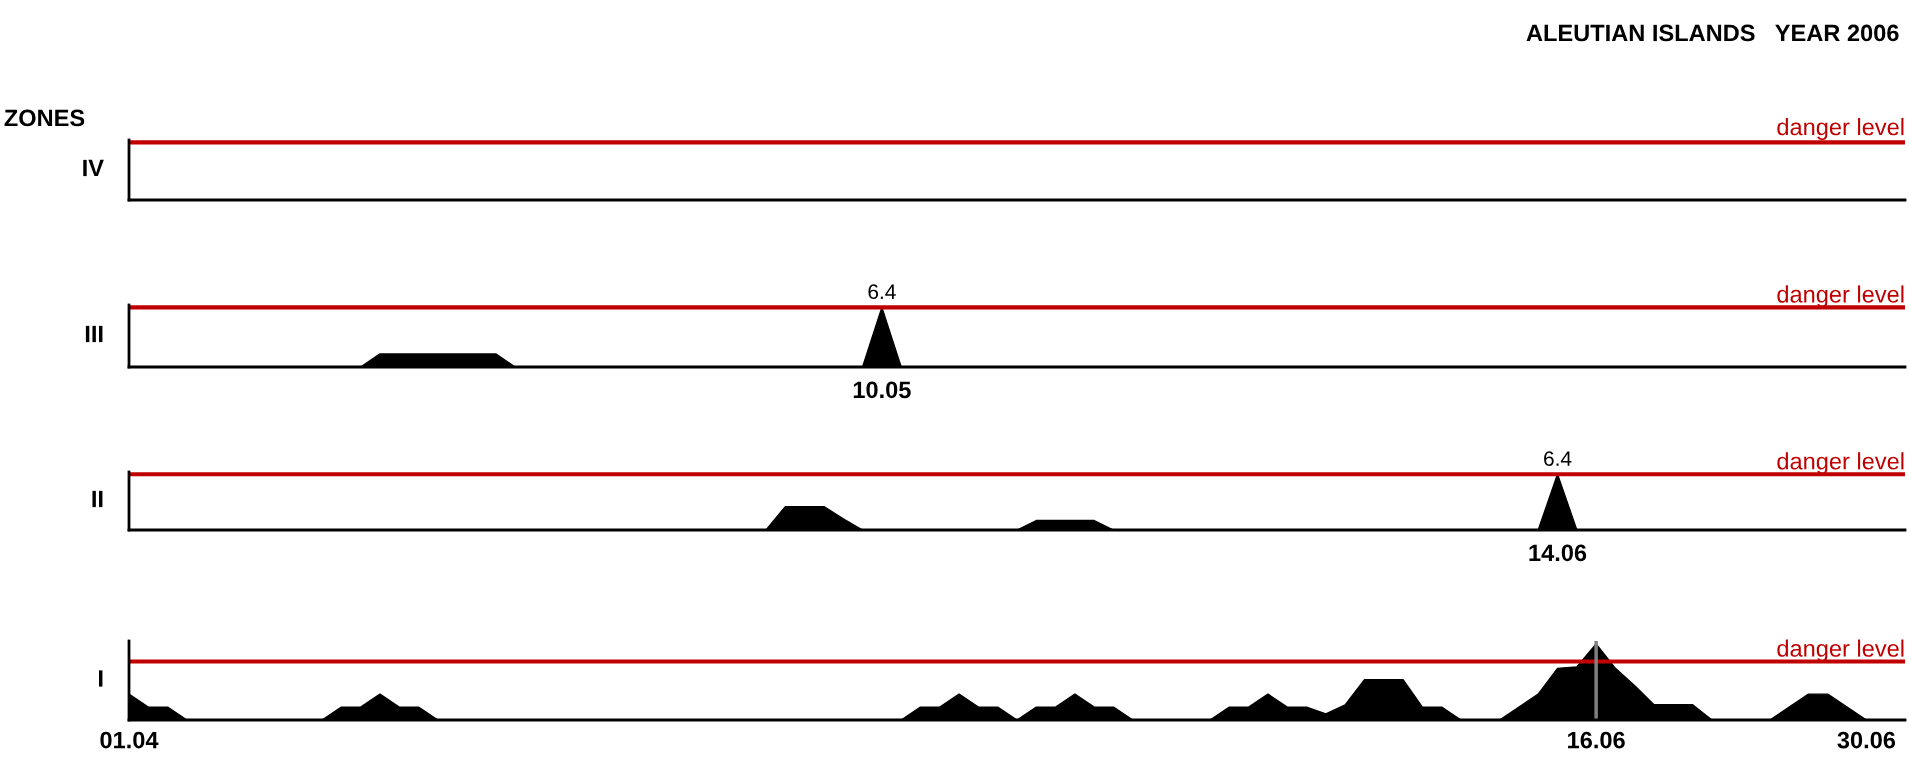 The image size is (1909, 778). I want to click on text: danger level, so click(1840, 128).